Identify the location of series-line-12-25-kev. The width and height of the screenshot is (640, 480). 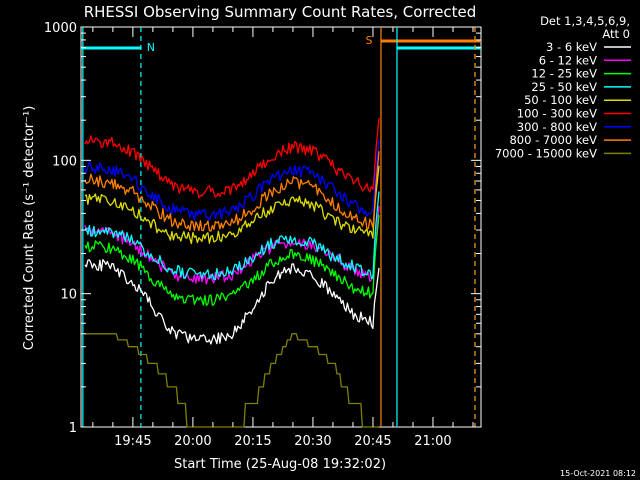
(232, 260).